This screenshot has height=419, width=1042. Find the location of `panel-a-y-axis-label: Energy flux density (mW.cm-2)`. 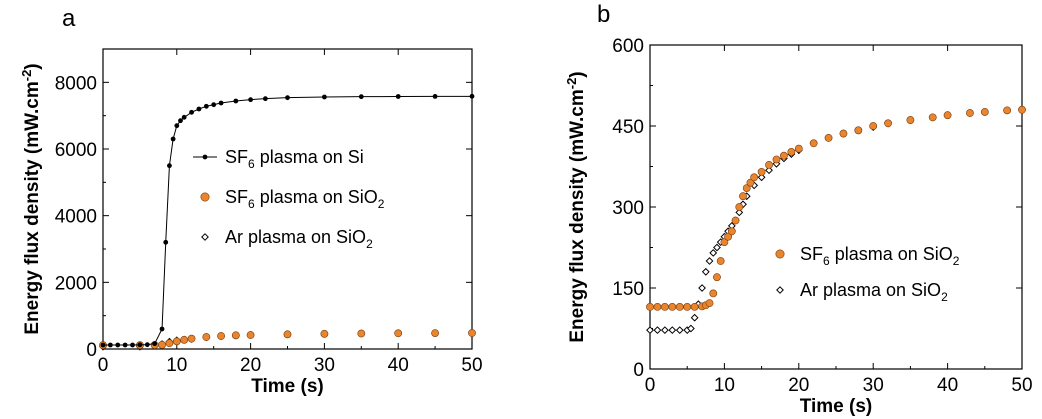

panel-a-y-axis-label: Energy flux density (mW.cm-2) is located at coordinates (31, 198).